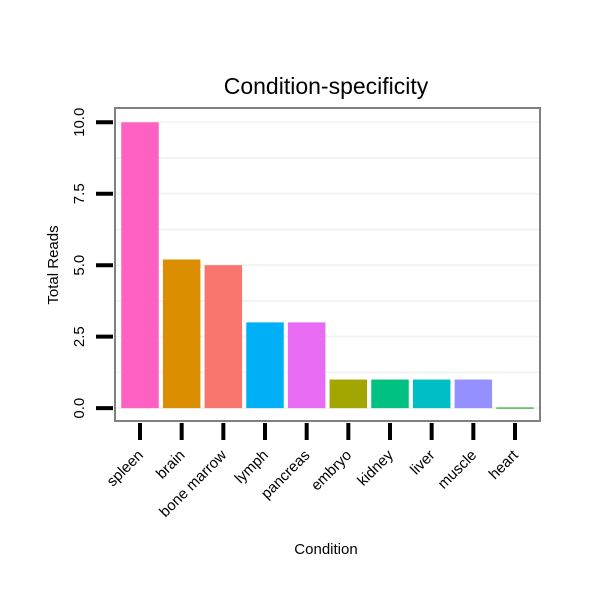  Describe the element at coordinates (348, 394) in the screenshot. I see `bar-embryo` at that location.